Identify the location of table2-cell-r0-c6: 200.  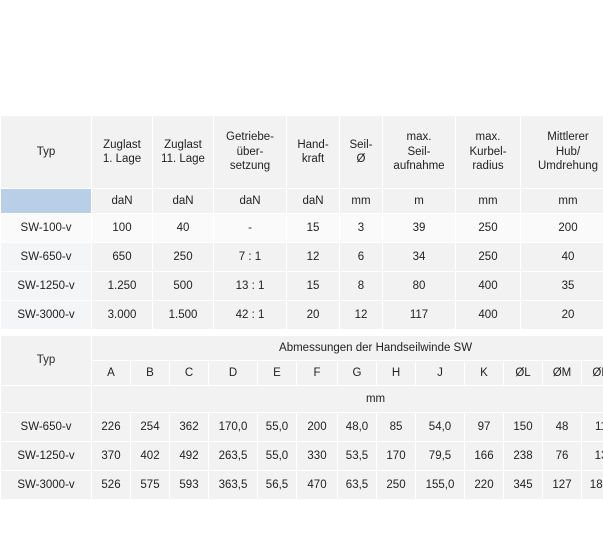
(317, 427).